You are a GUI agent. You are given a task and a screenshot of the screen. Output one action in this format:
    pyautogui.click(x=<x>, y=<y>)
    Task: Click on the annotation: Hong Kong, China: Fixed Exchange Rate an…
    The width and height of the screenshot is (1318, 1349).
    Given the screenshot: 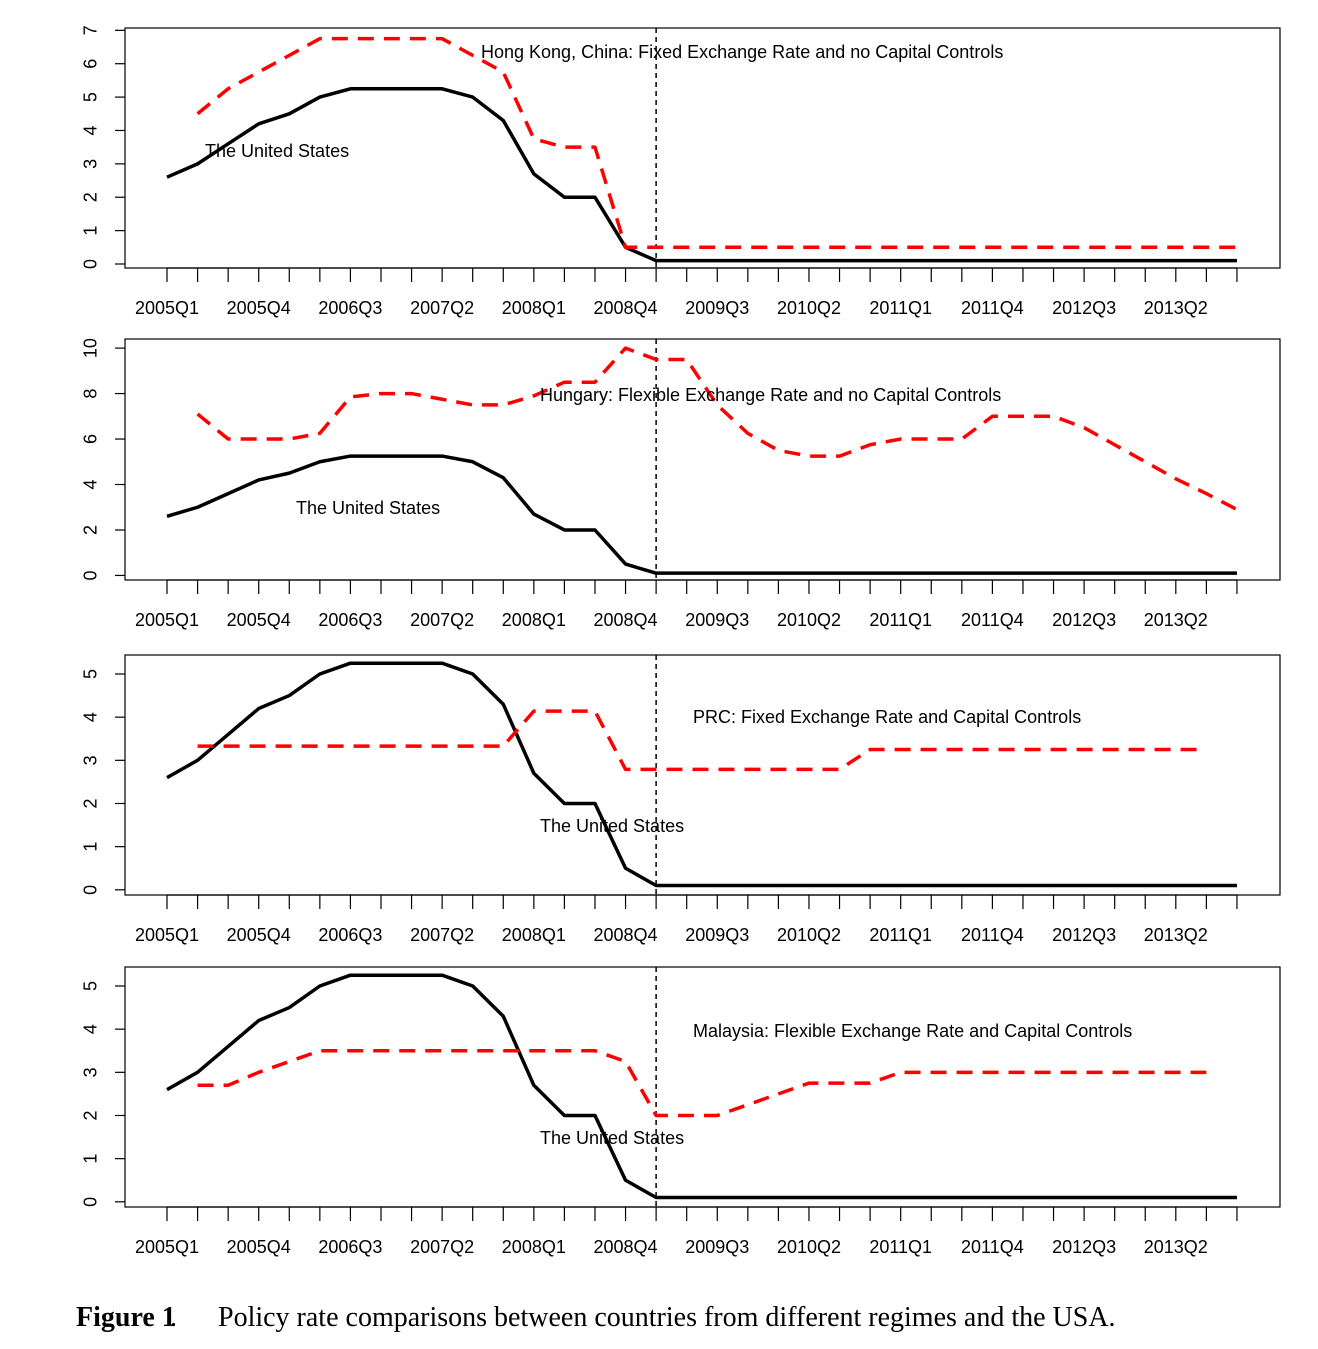 What is the action you would take?
    pyautogui.click(x=742, y=52)
    